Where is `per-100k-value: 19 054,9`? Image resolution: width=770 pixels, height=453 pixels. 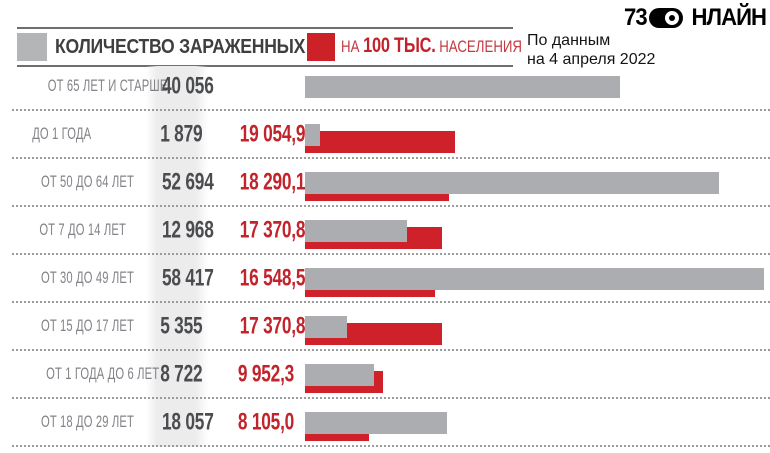
per-100k-value: 19 054,9 is located at coordinates (272, 134).